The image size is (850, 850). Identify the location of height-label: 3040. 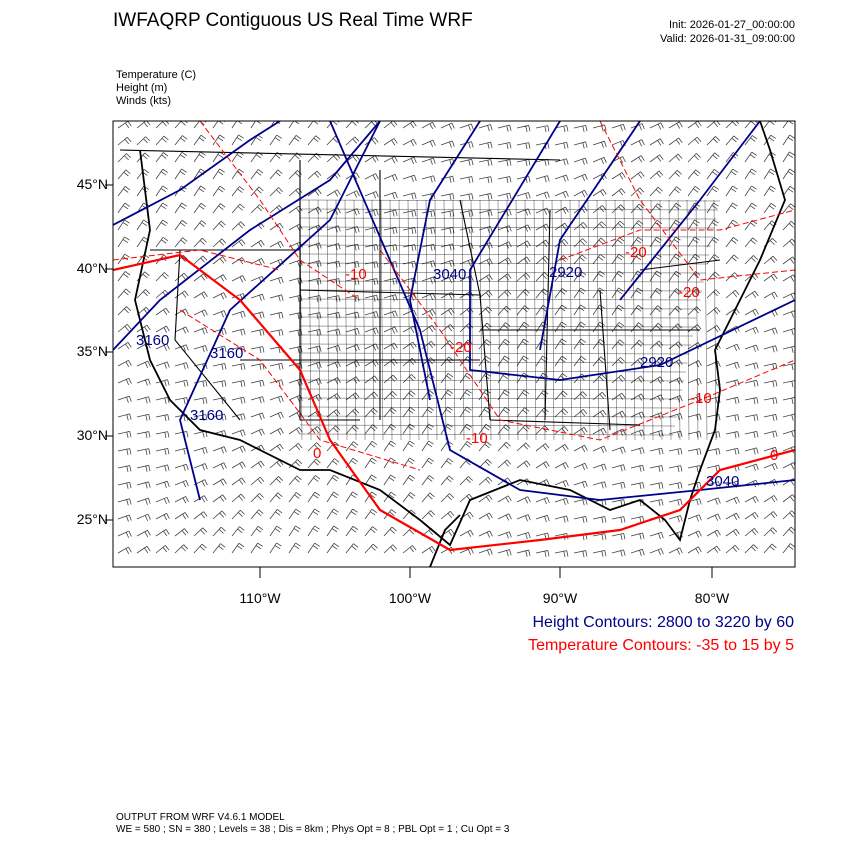
(722, 481).